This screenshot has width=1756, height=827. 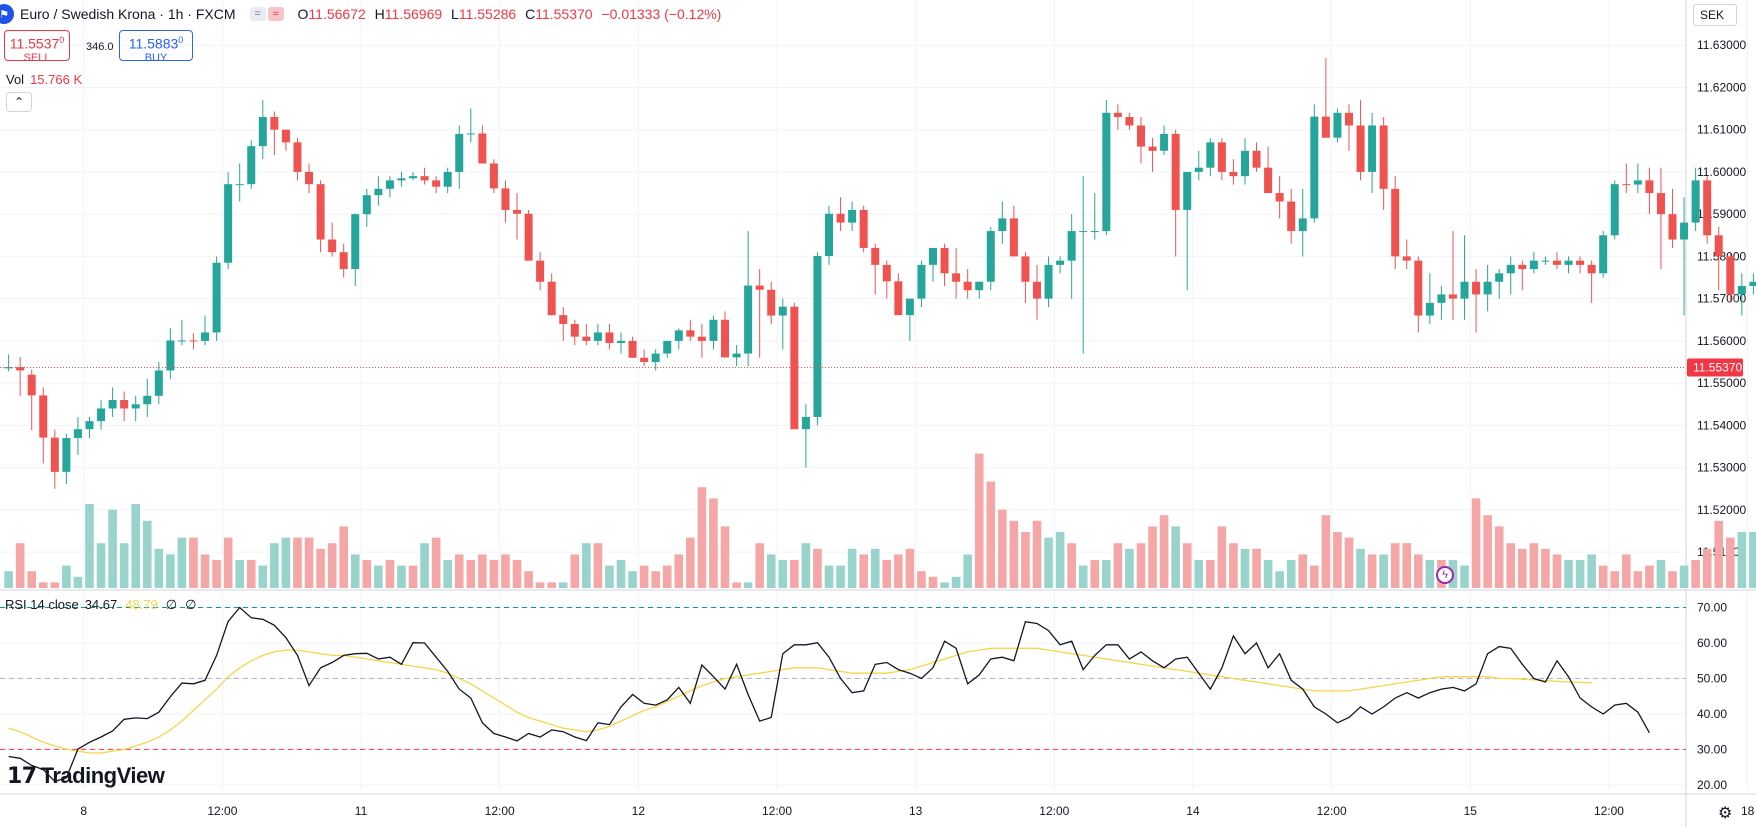 I want to click on wave-icon: ≈, so click(x=275, y=14).